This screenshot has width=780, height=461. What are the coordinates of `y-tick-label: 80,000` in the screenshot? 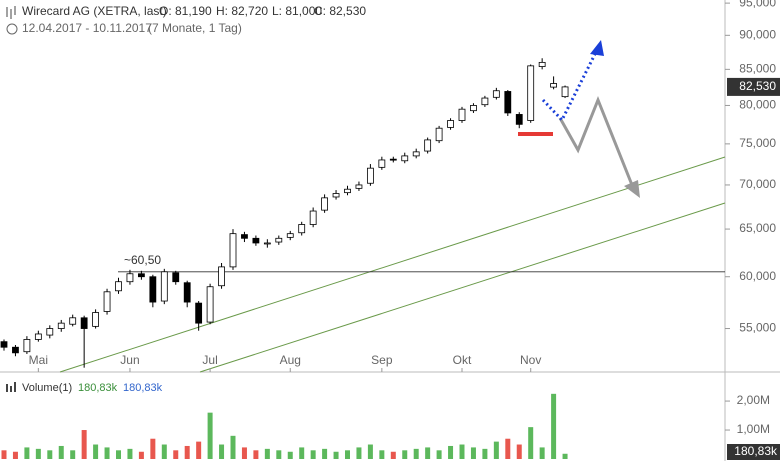 It's located at (757, 105).